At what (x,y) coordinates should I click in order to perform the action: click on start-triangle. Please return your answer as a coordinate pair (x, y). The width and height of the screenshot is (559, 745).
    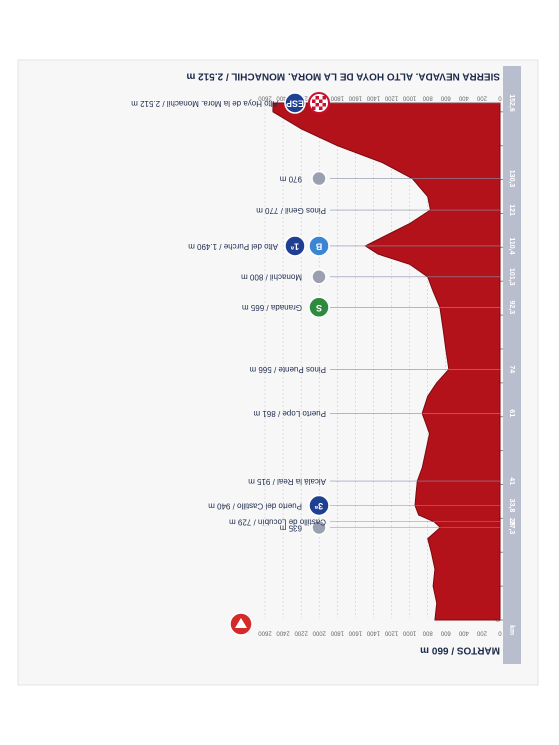
    Looking at the image, I should click on (241, 623).